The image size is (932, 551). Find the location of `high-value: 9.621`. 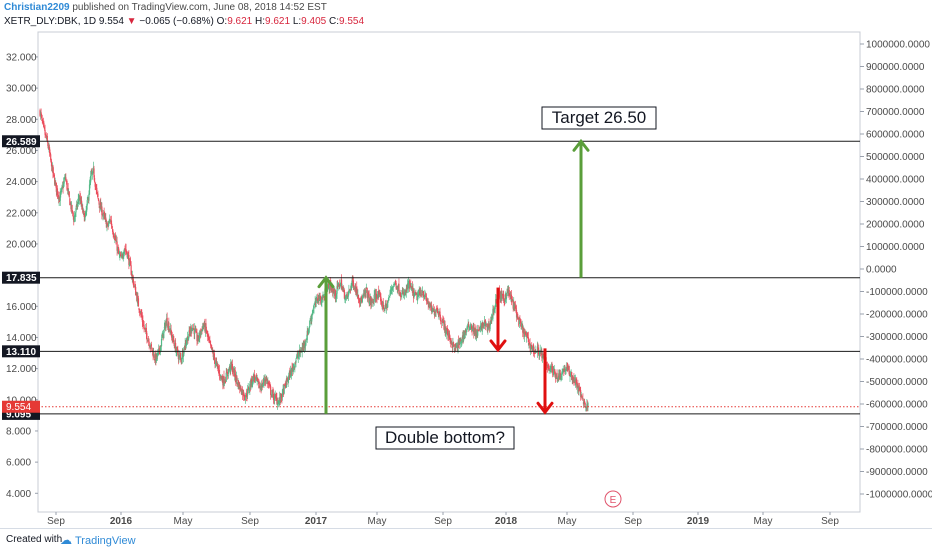

high-value: 9.621 is located at coordinates (278, 21).